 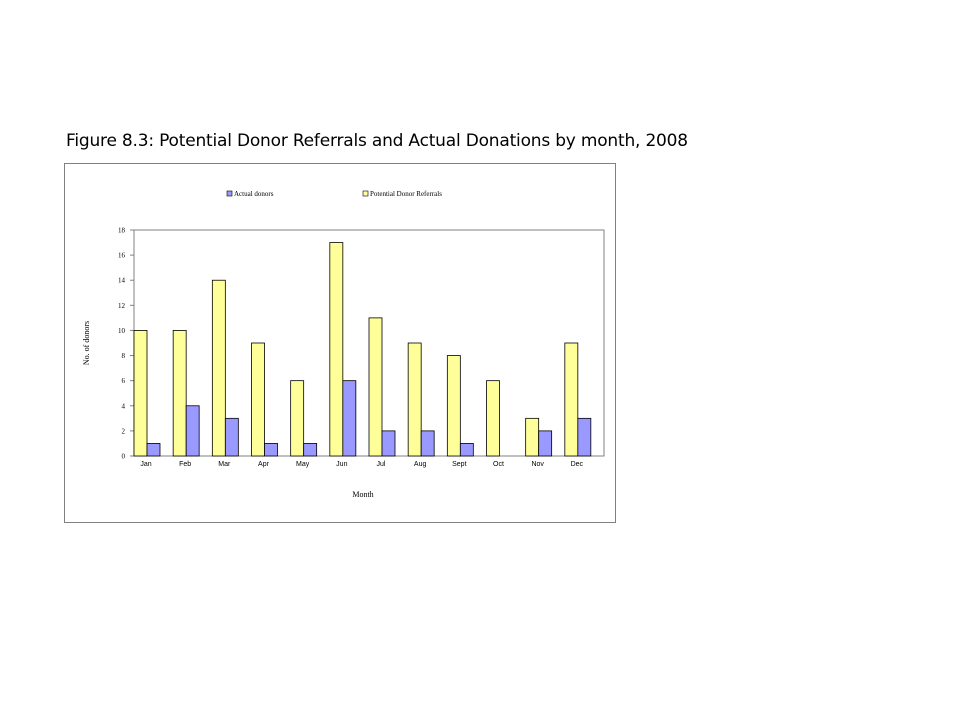 I want to click on bar-potential-referrals-oct, so click(x=493, y=418).